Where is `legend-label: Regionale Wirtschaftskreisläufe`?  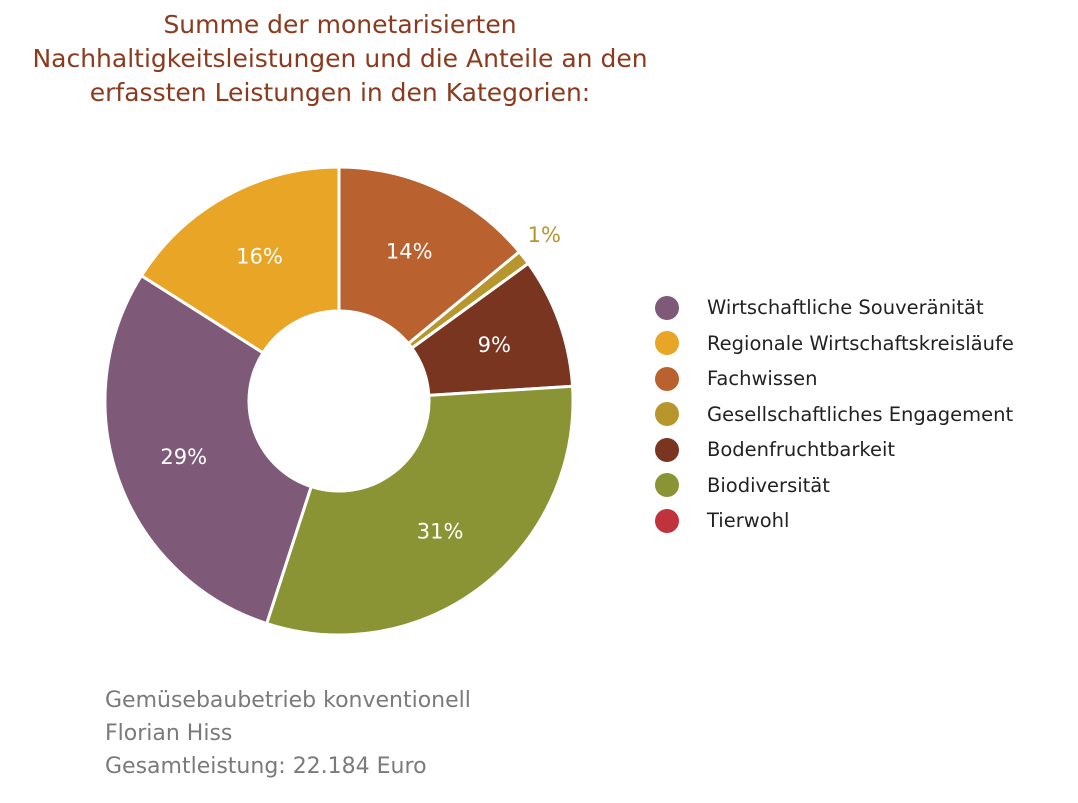 legend-label: Regionale Wirtschaftskreisläufe is located at coordinates (860, 343).